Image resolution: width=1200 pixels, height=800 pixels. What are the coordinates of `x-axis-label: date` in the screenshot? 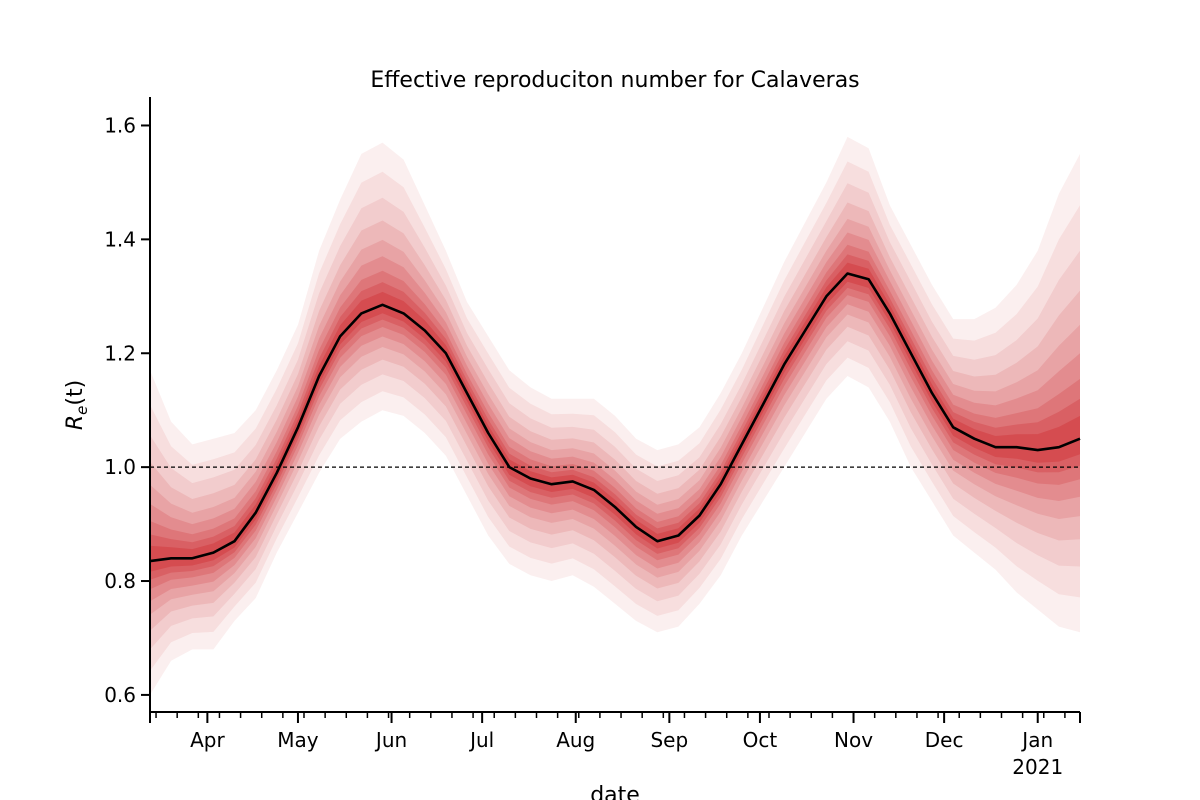 It's located at (615, 791).